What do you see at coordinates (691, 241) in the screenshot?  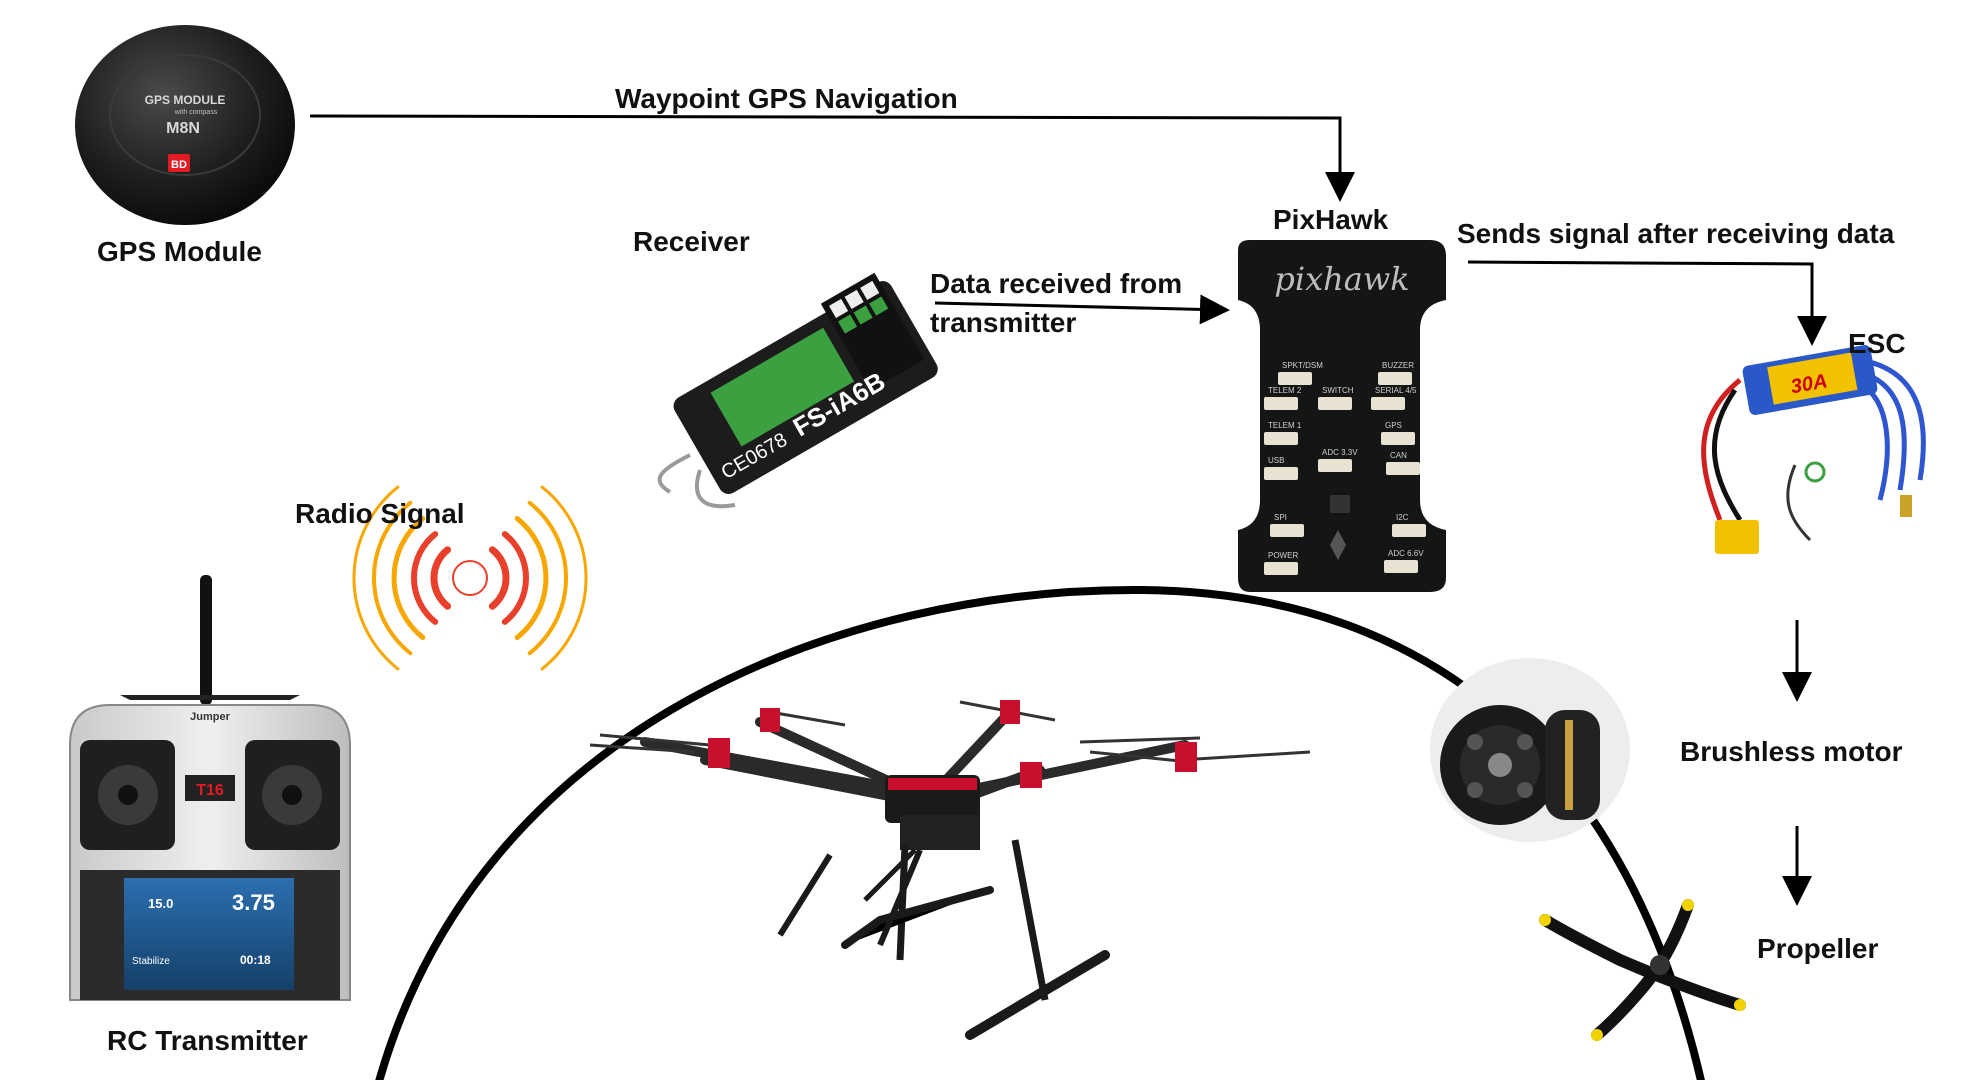 I see `receiver-label: Receiver` at bounding box center [691, 241].